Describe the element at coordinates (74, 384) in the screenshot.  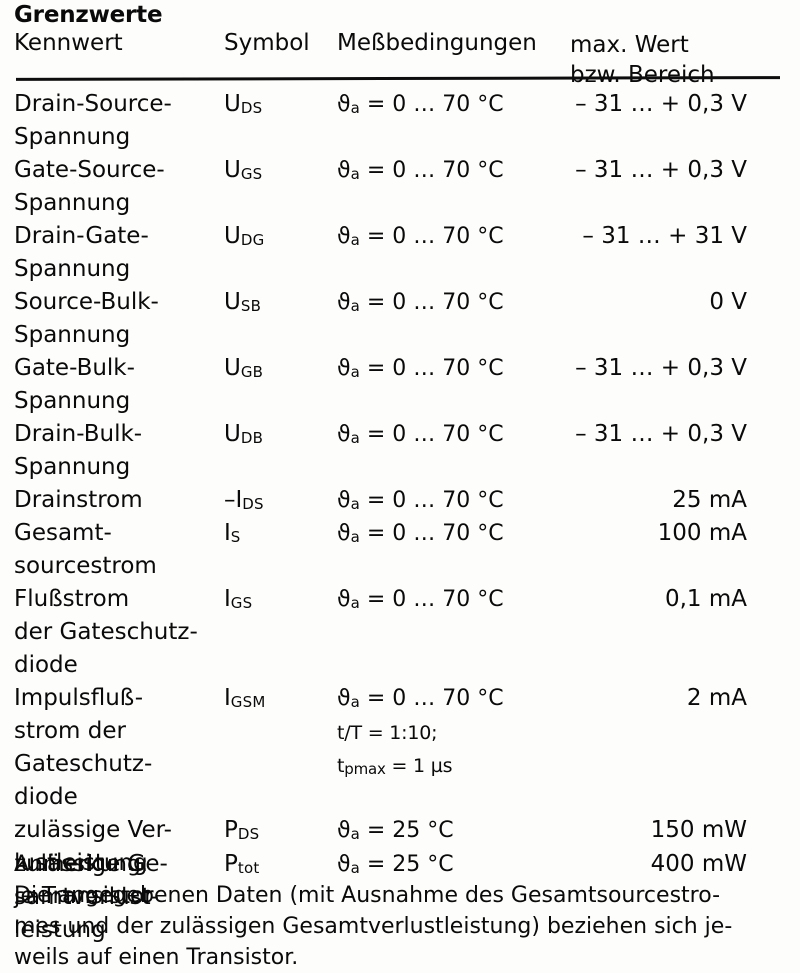
I see `row-label: Gate-Bulk- Spannung` at that location.